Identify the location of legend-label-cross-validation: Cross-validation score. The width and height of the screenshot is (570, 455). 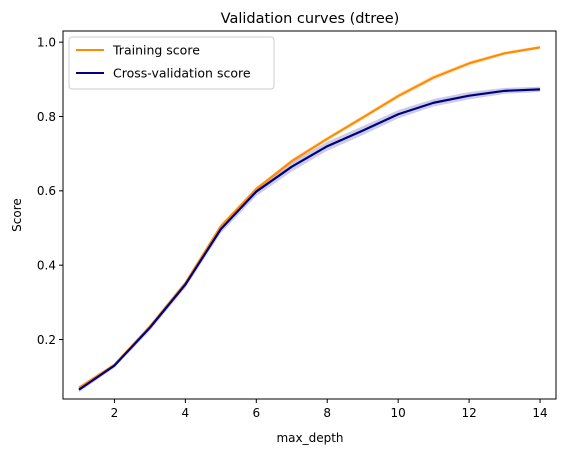
(182, 73).